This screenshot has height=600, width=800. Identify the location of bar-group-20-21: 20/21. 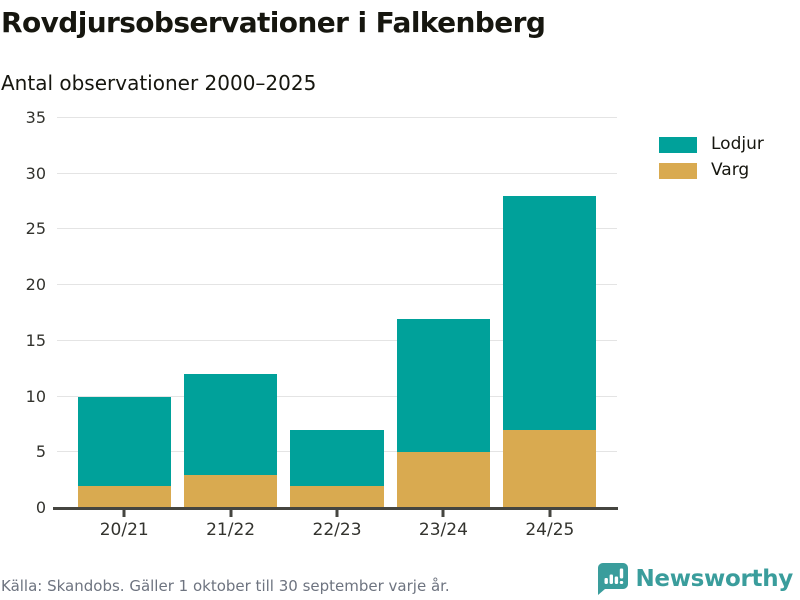
(124, 329).